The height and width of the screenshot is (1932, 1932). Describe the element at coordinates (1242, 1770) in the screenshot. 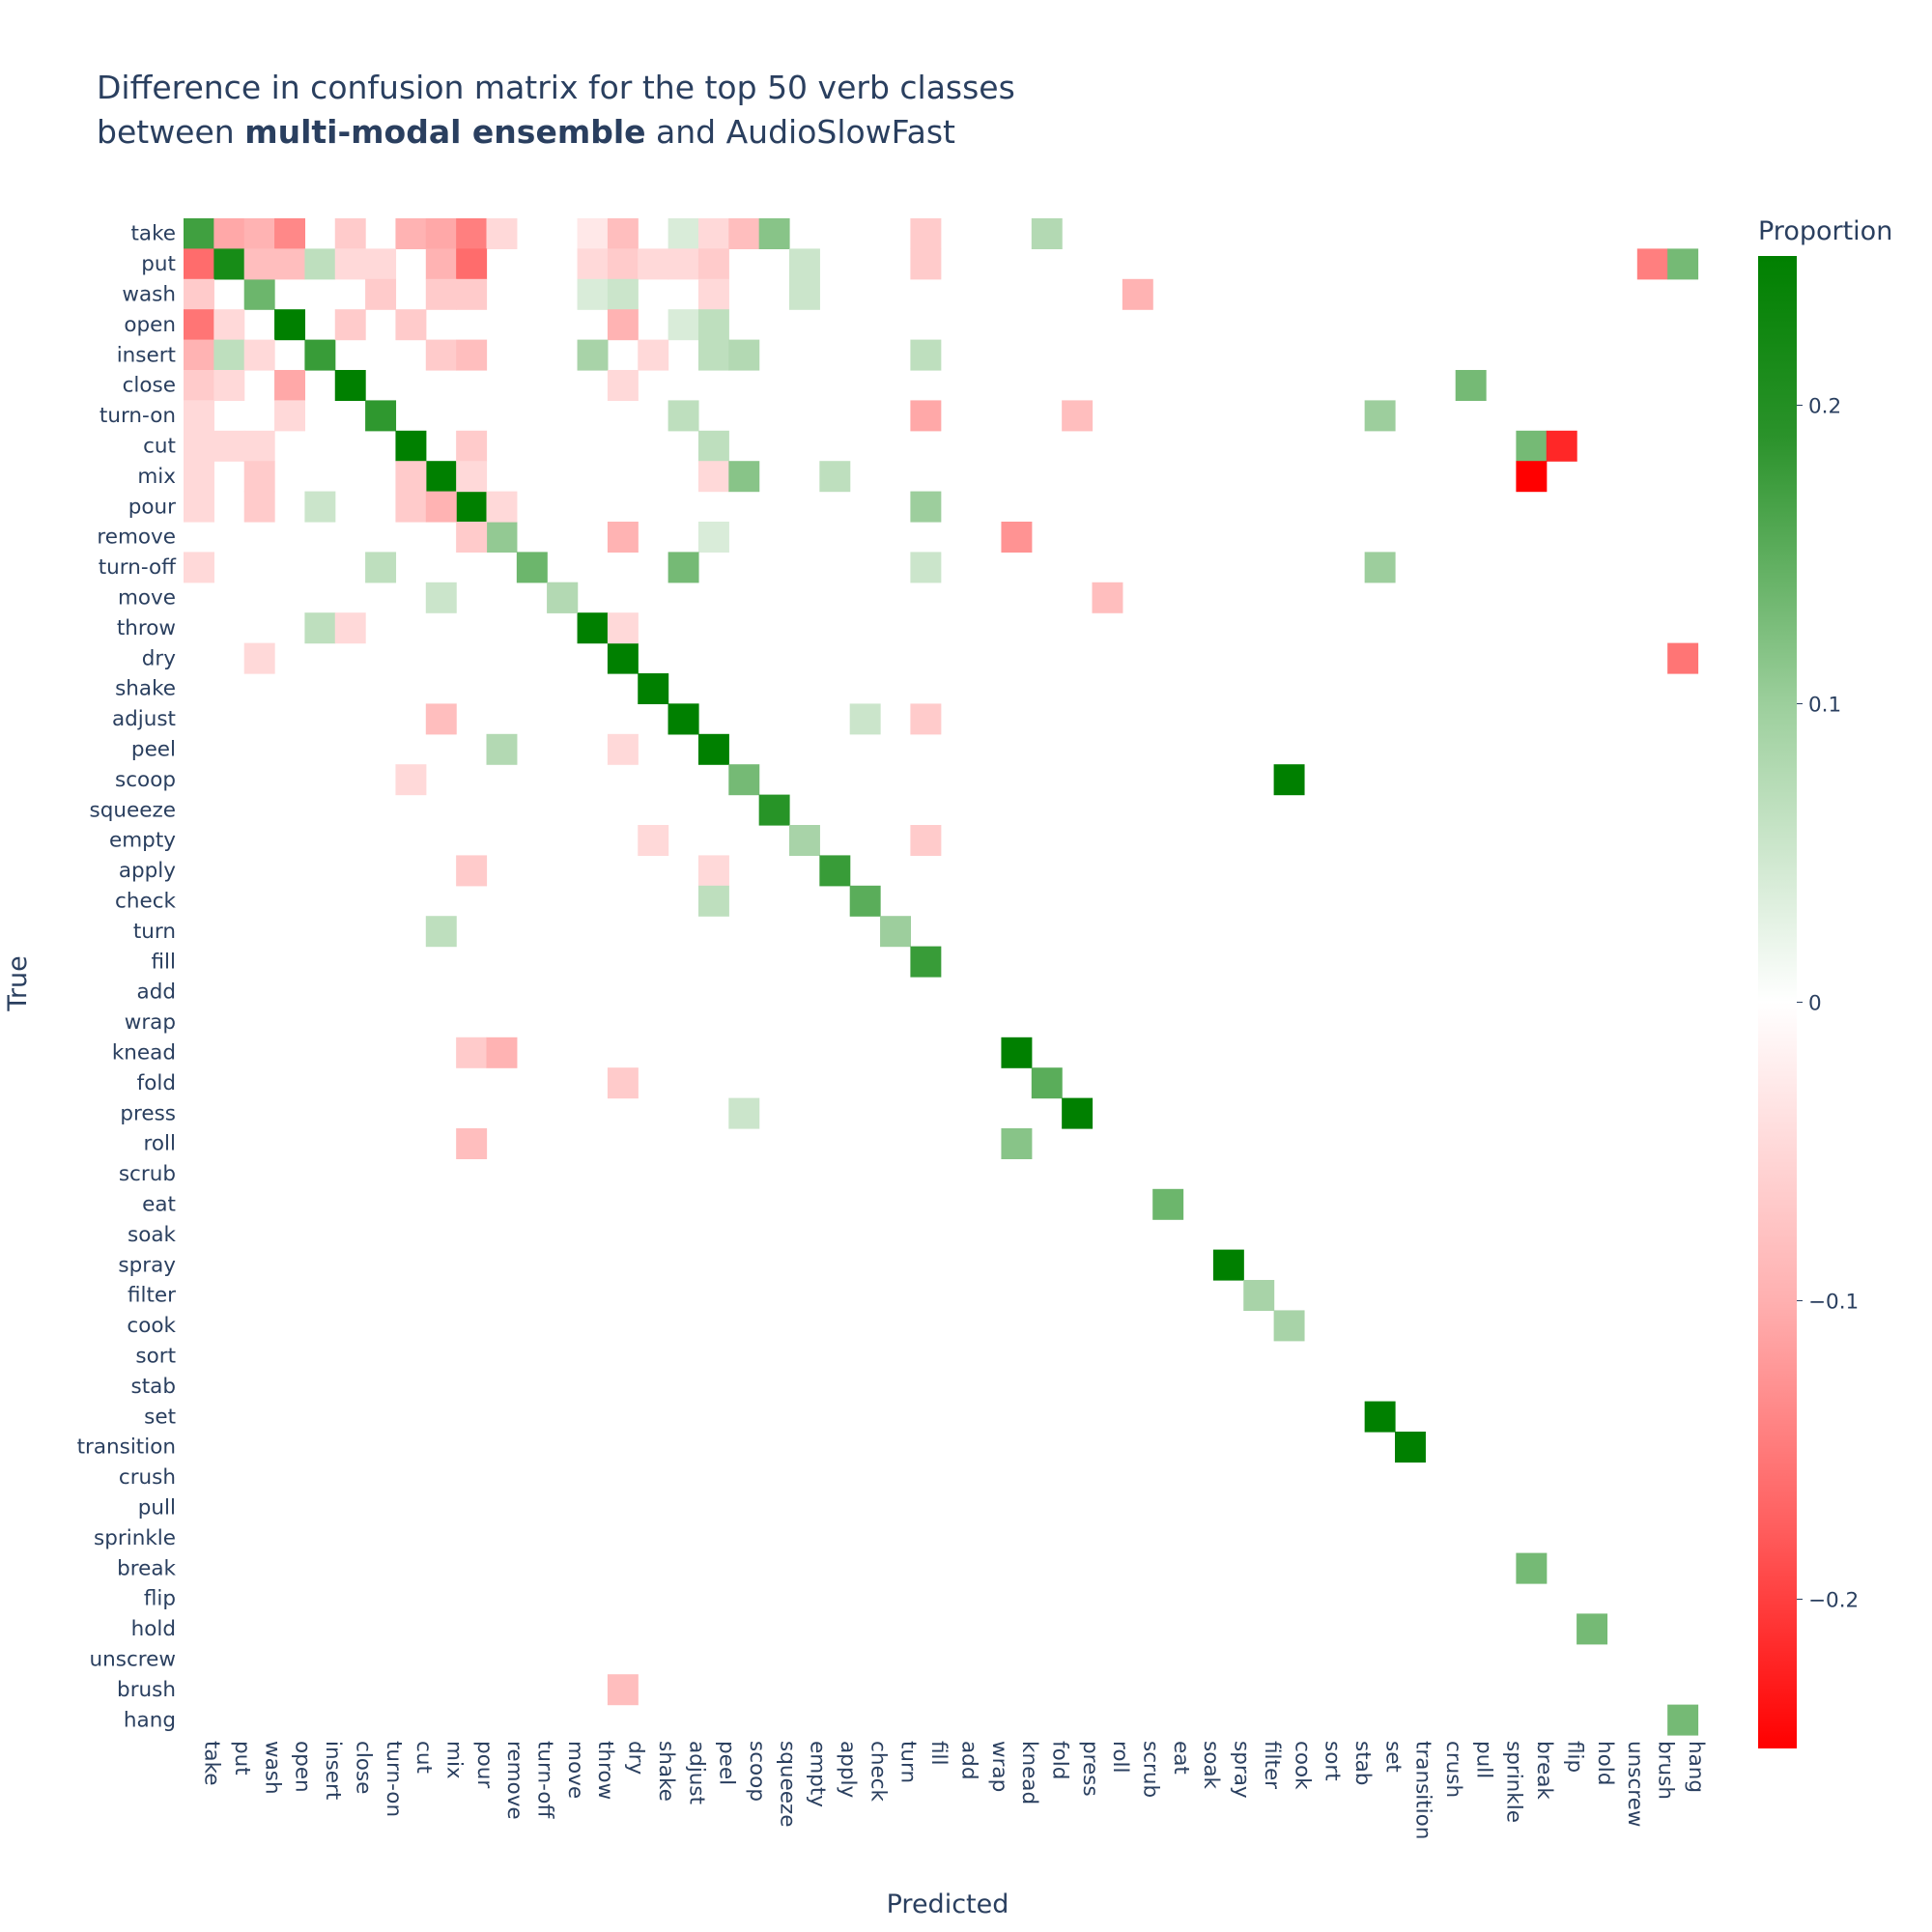

I see `x-tick-label: spray` at that location.